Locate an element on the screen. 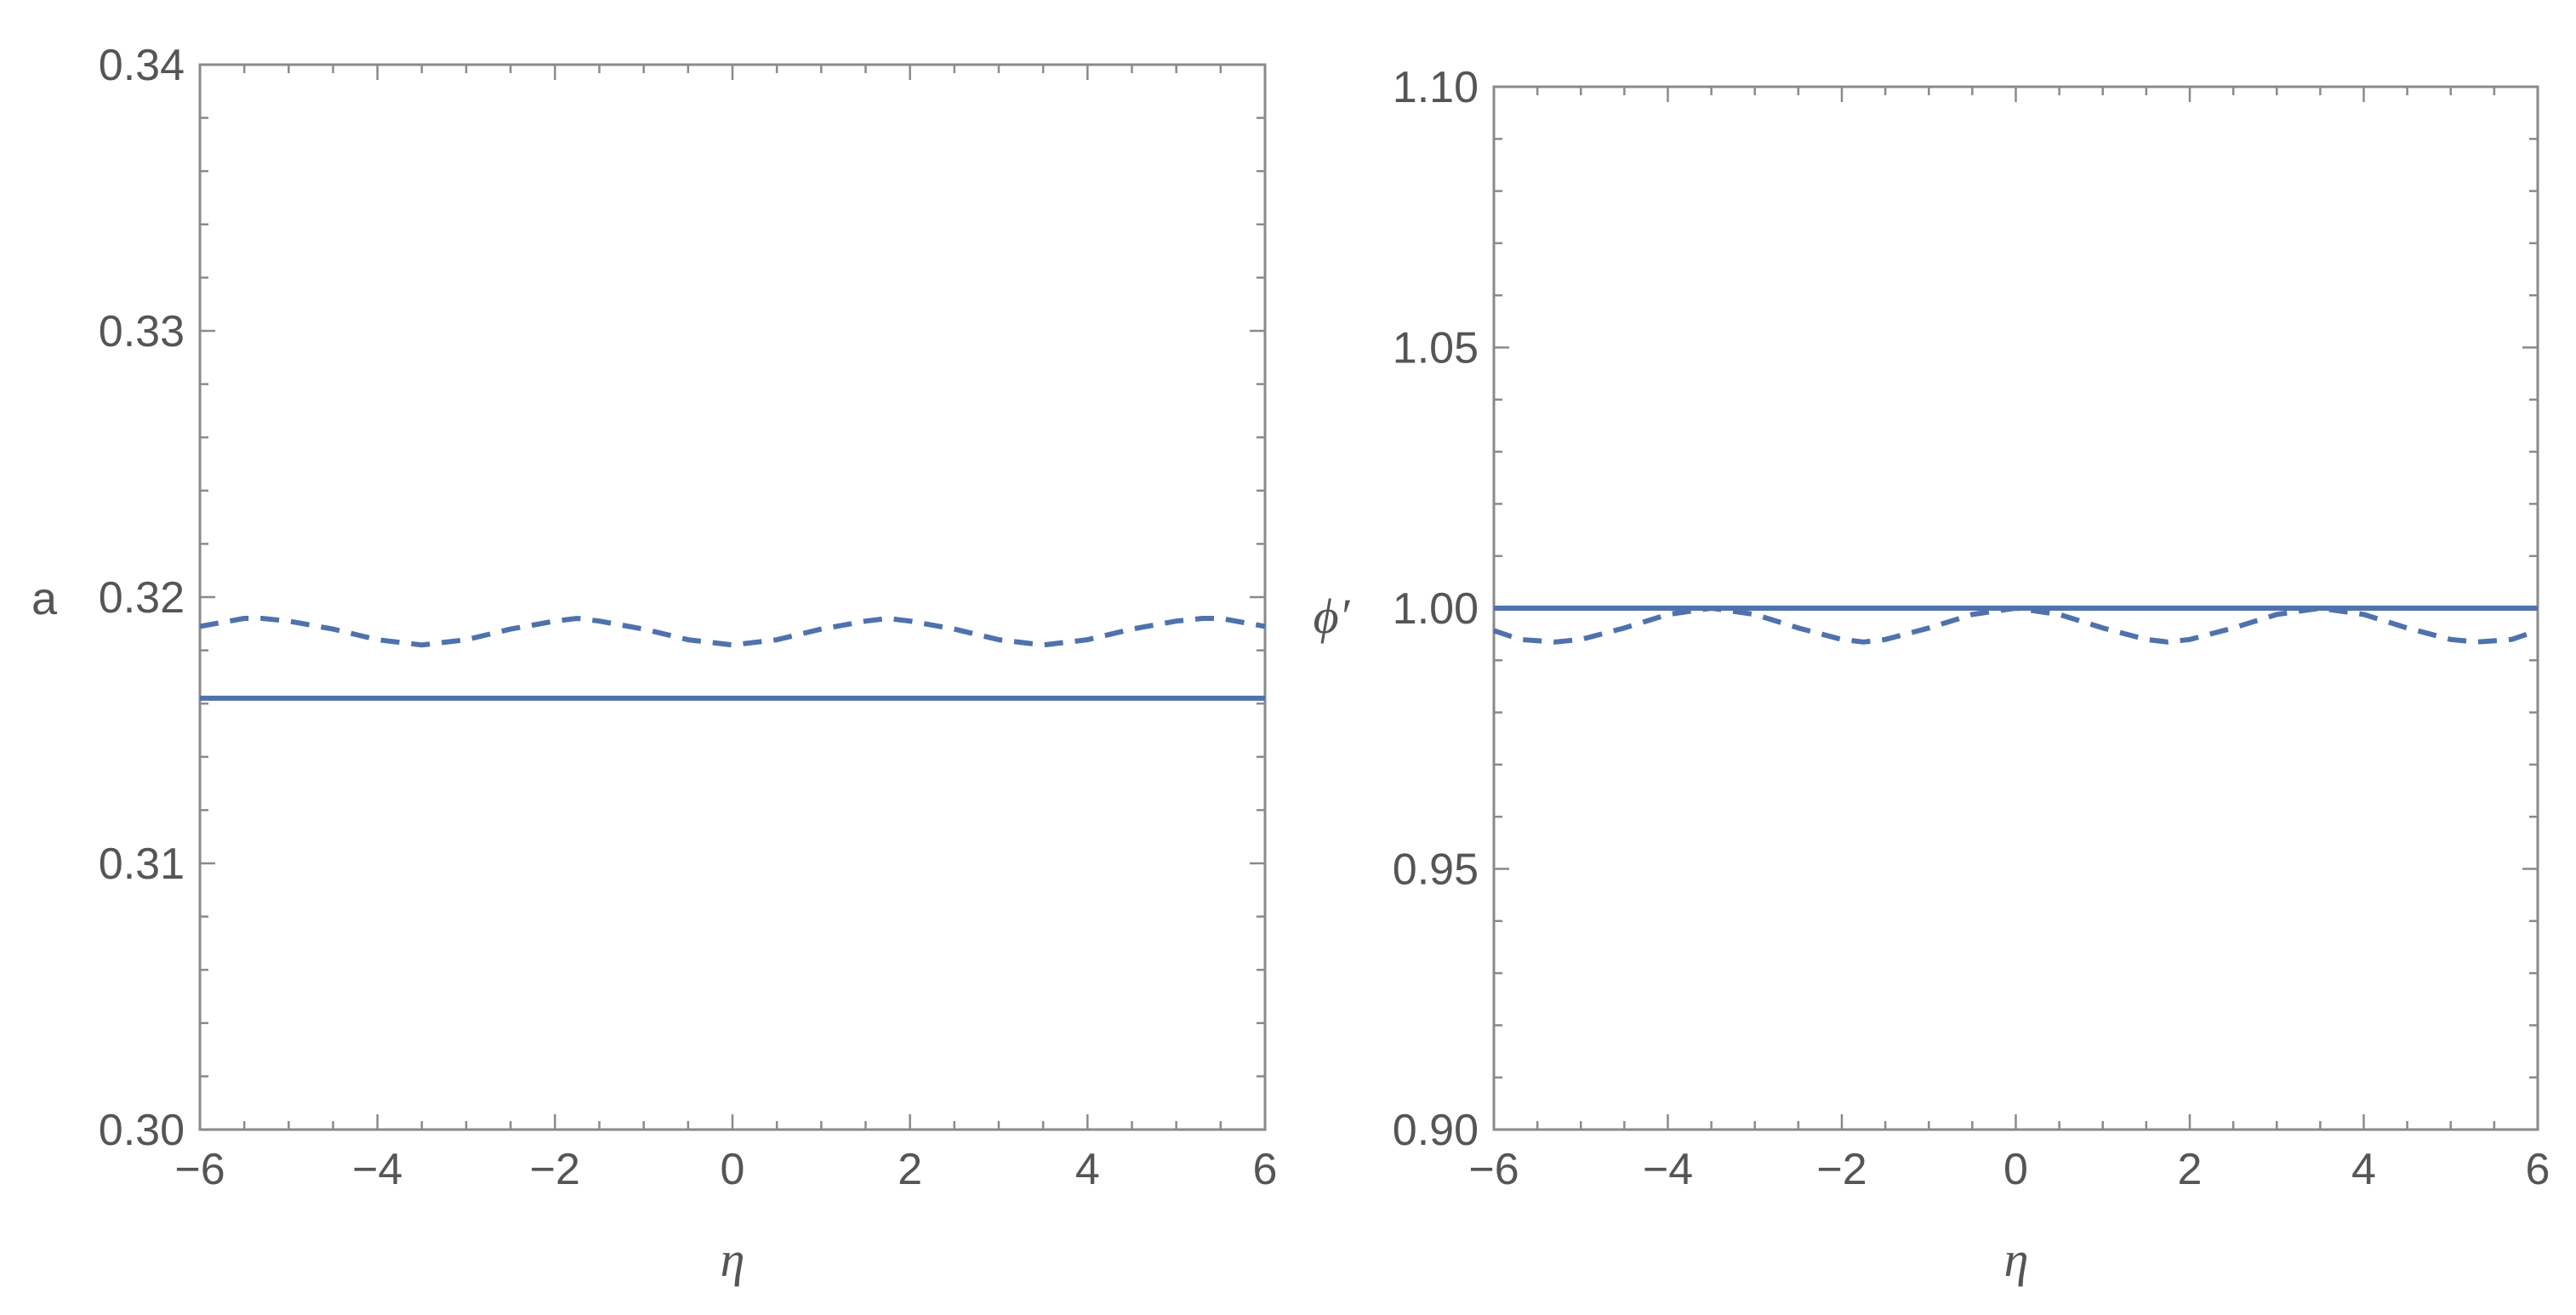 The height and width of the screenshot is (1315, 2576). left-x-tick-label: −6 is located at coordinates (200, 1170).